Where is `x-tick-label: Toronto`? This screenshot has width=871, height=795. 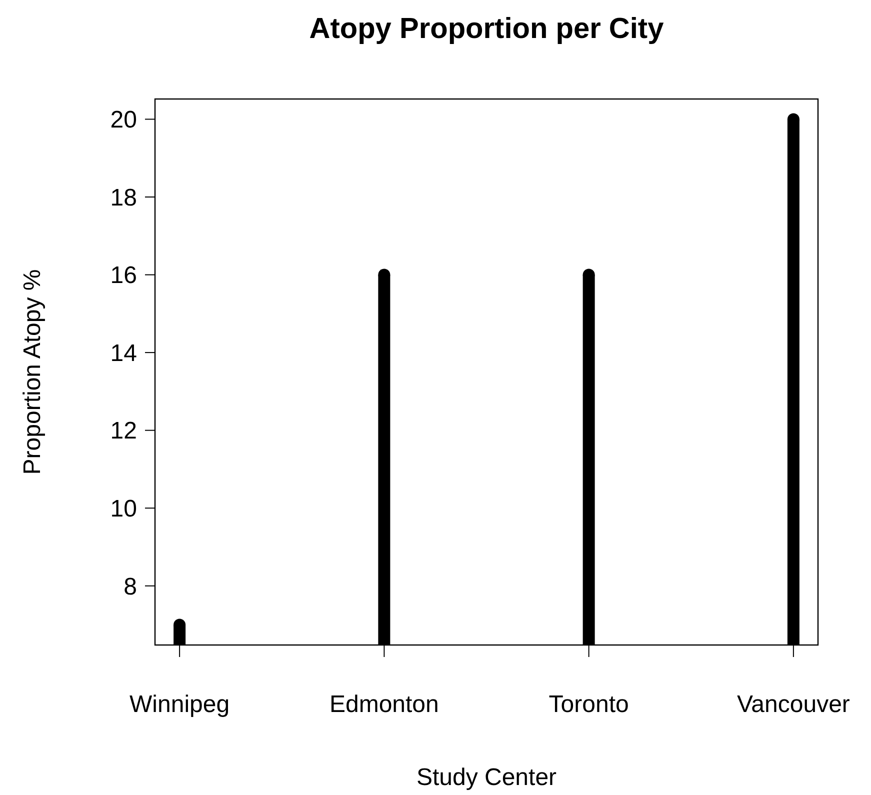 x-tick-label: Toronto is located at coordinates (588, 704).